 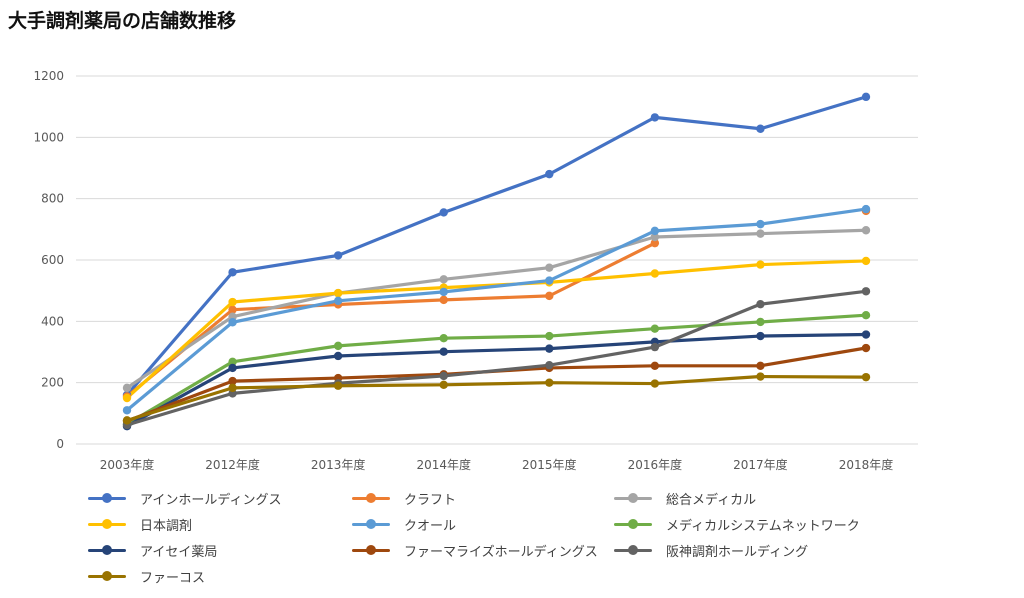 I want to click on legend-item: メディカルシステムネットワーク, so click(x=737, y=524).